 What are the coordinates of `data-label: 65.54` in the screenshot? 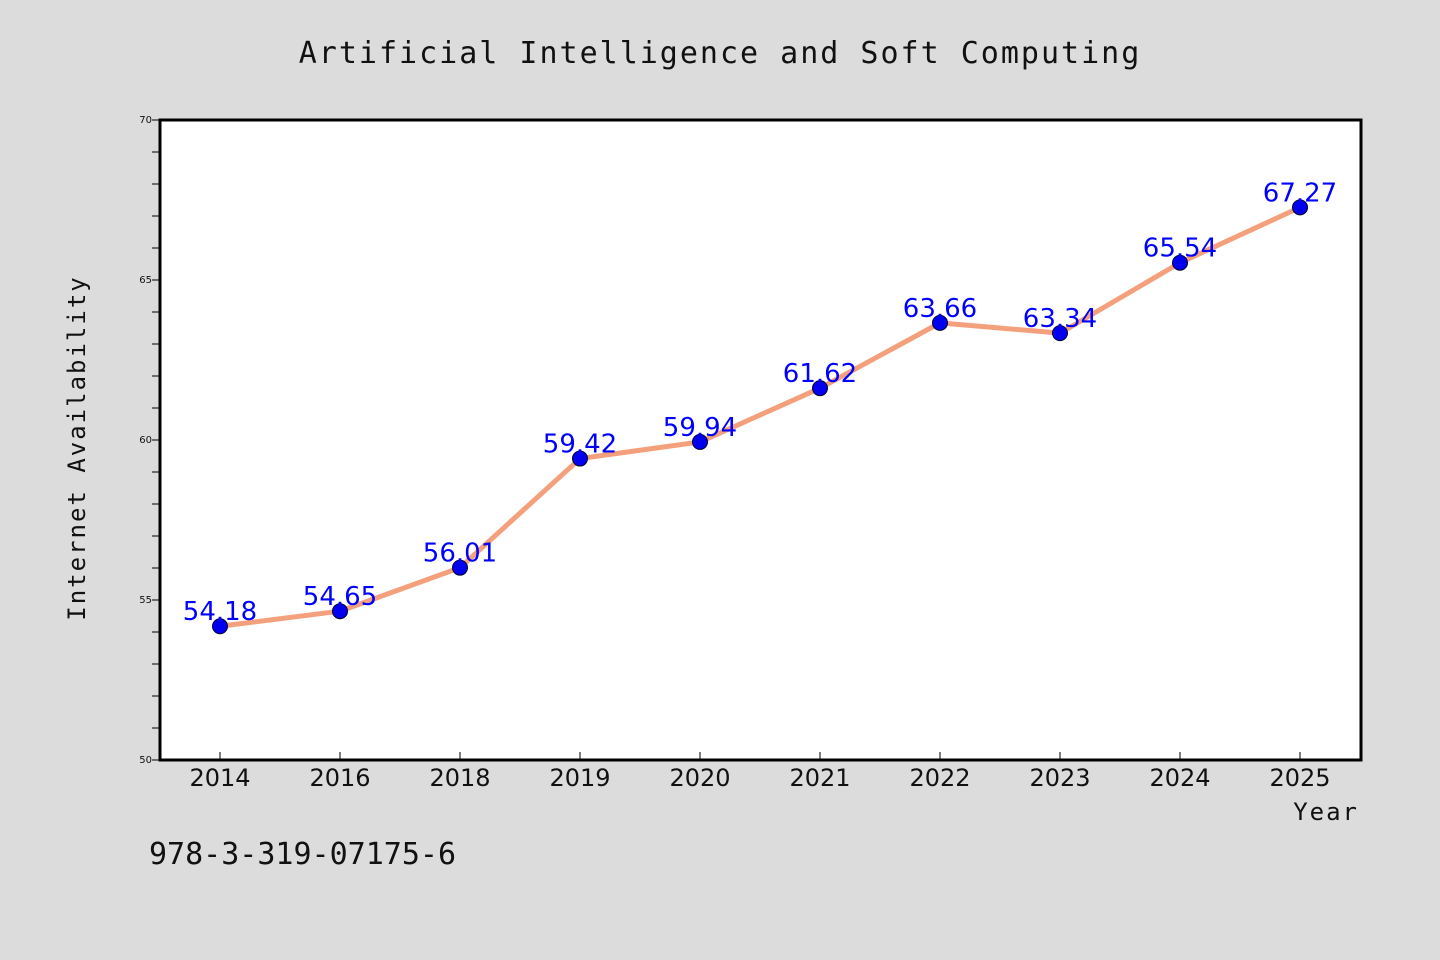 It's located at (1180, 249).